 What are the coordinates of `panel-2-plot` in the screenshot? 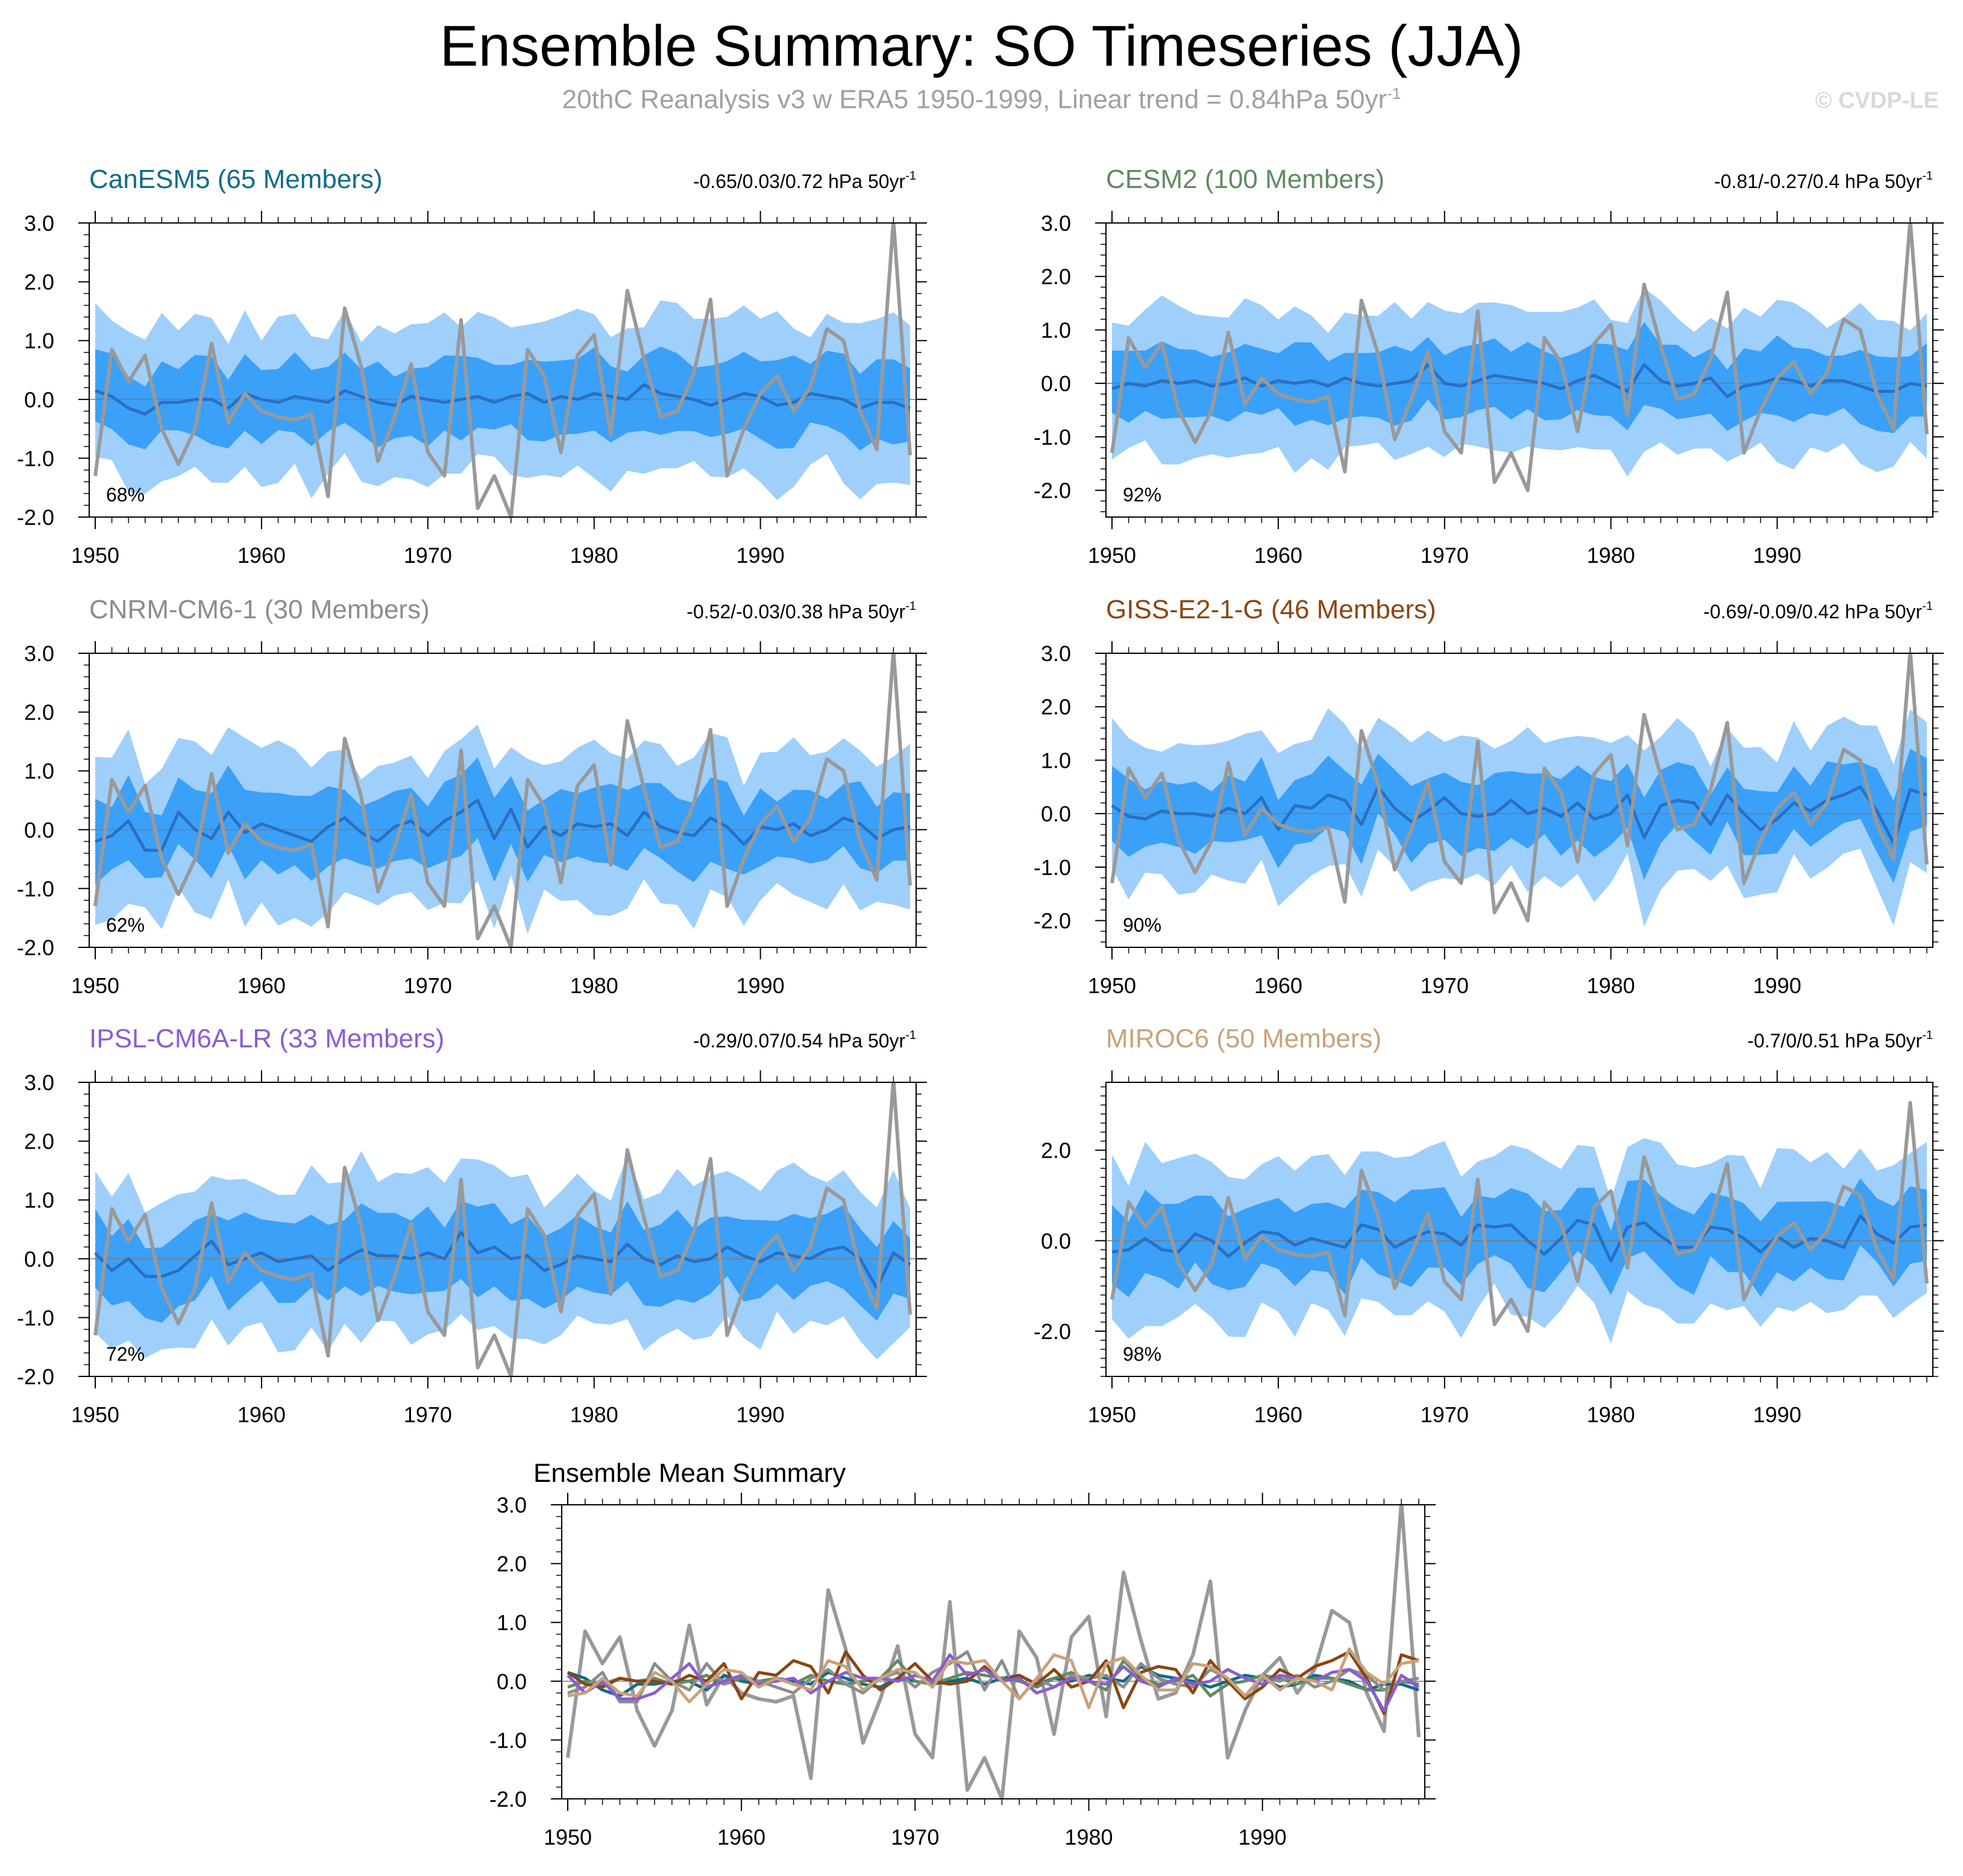 It's located at (502, 800).